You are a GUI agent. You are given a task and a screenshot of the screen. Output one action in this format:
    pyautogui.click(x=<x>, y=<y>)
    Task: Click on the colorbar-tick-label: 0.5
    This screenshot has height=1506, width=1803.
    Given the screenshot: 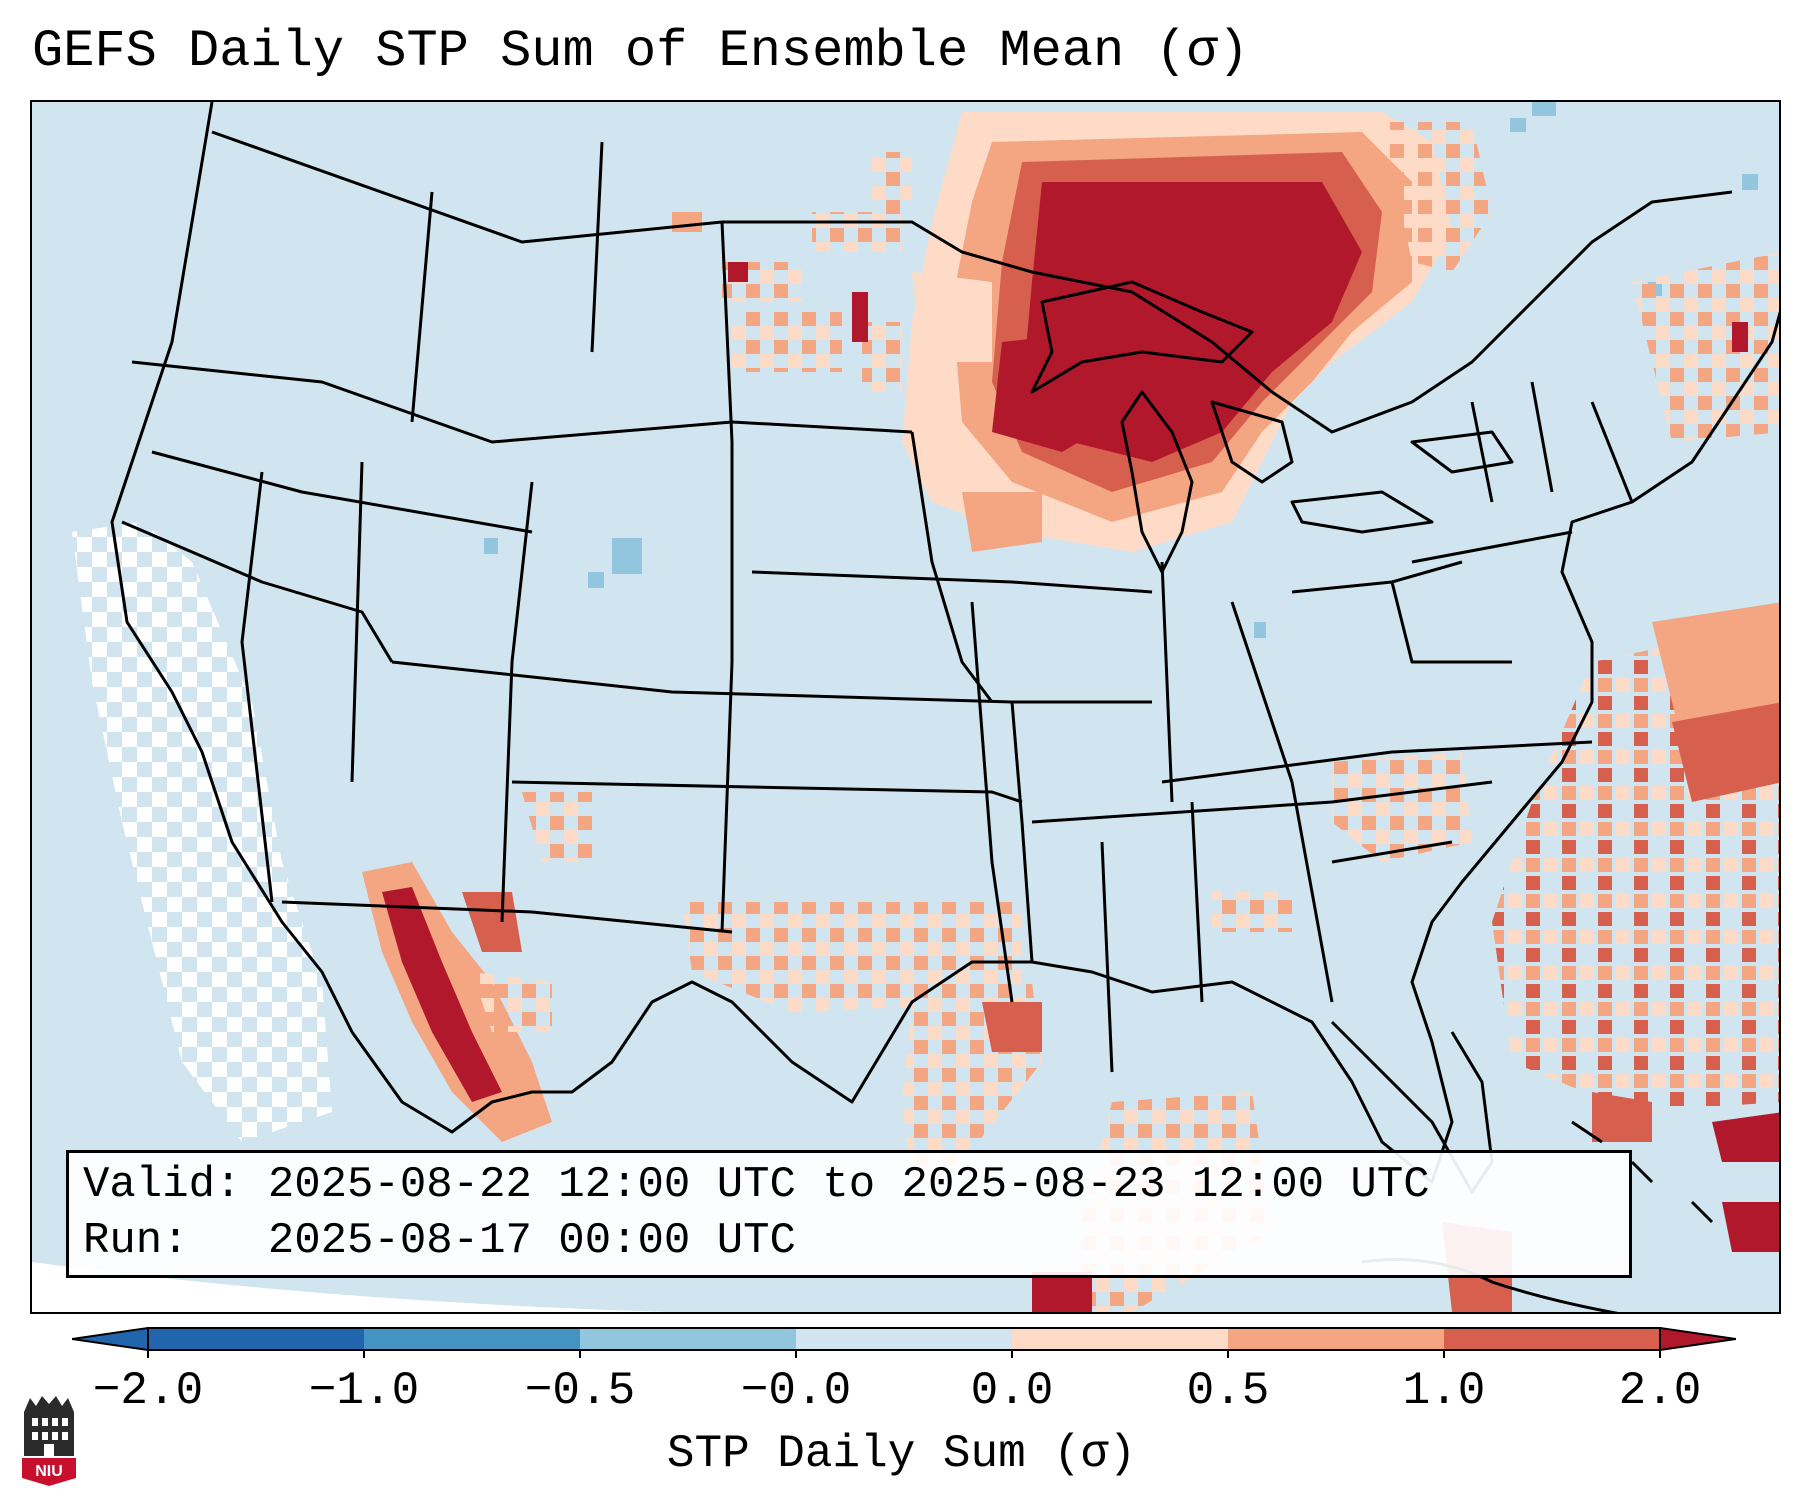 What is the action you would take?
    pyautogui.click(x=1228, y=1391)
    